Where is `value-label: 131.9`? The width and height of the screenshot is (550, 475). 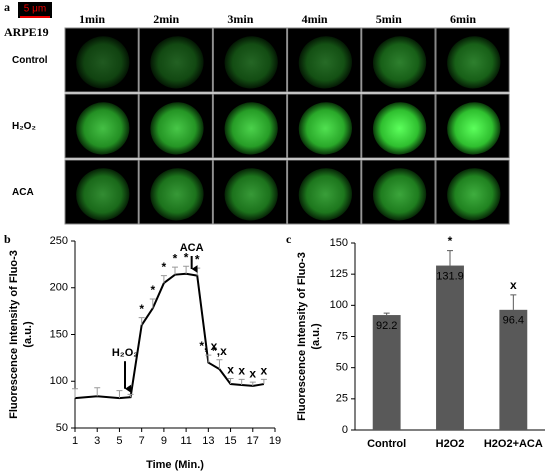 value-label: 131.9 is located at coordinates (450, 276).